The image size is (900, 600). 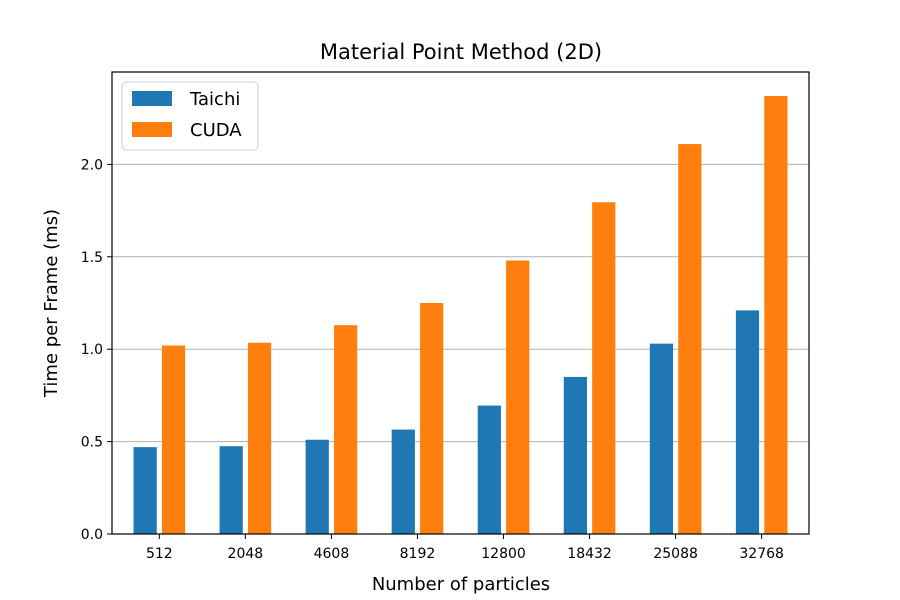 I want to click on x-tick-label: 32768, so click(x=761, y=554).